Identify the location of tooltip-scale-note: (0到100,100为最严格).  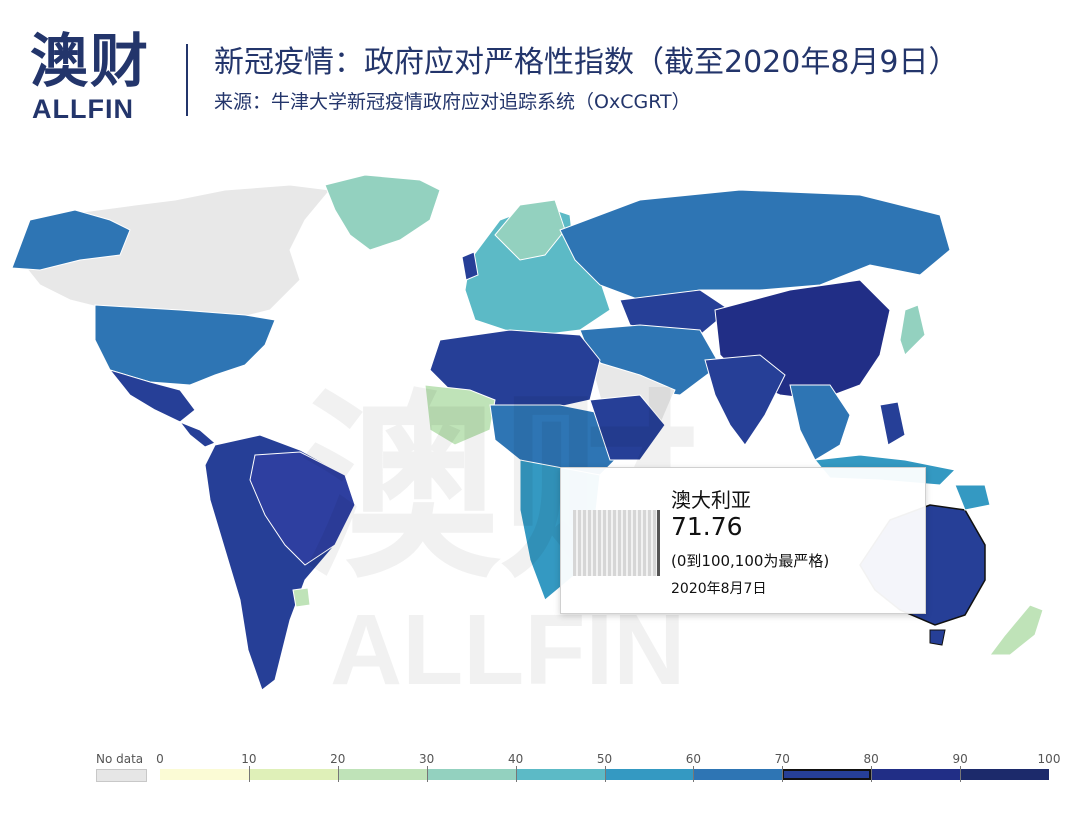
(750, 561).